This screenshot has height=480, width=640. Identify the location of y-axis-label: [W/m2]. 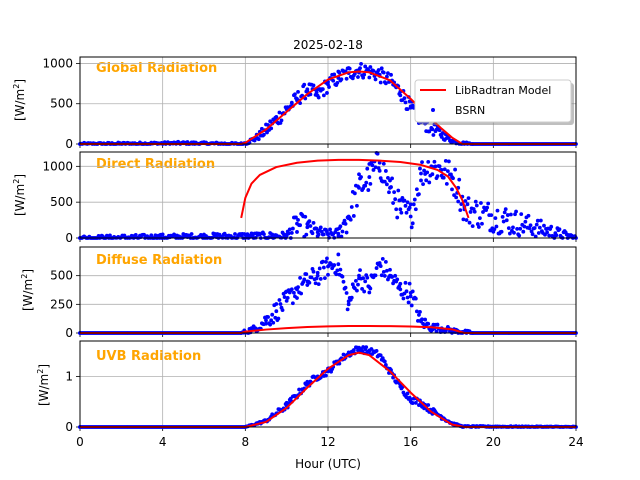
(43, 385).